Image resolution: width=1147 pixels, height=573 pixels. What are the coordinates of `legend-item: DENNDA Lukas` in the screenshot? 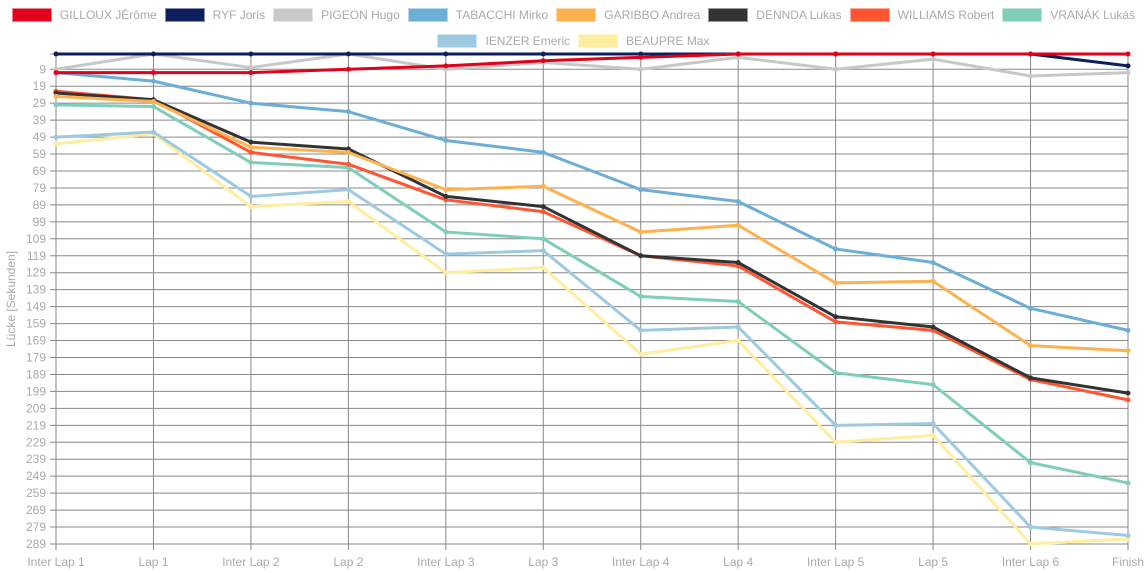 It's located at (775, 15).